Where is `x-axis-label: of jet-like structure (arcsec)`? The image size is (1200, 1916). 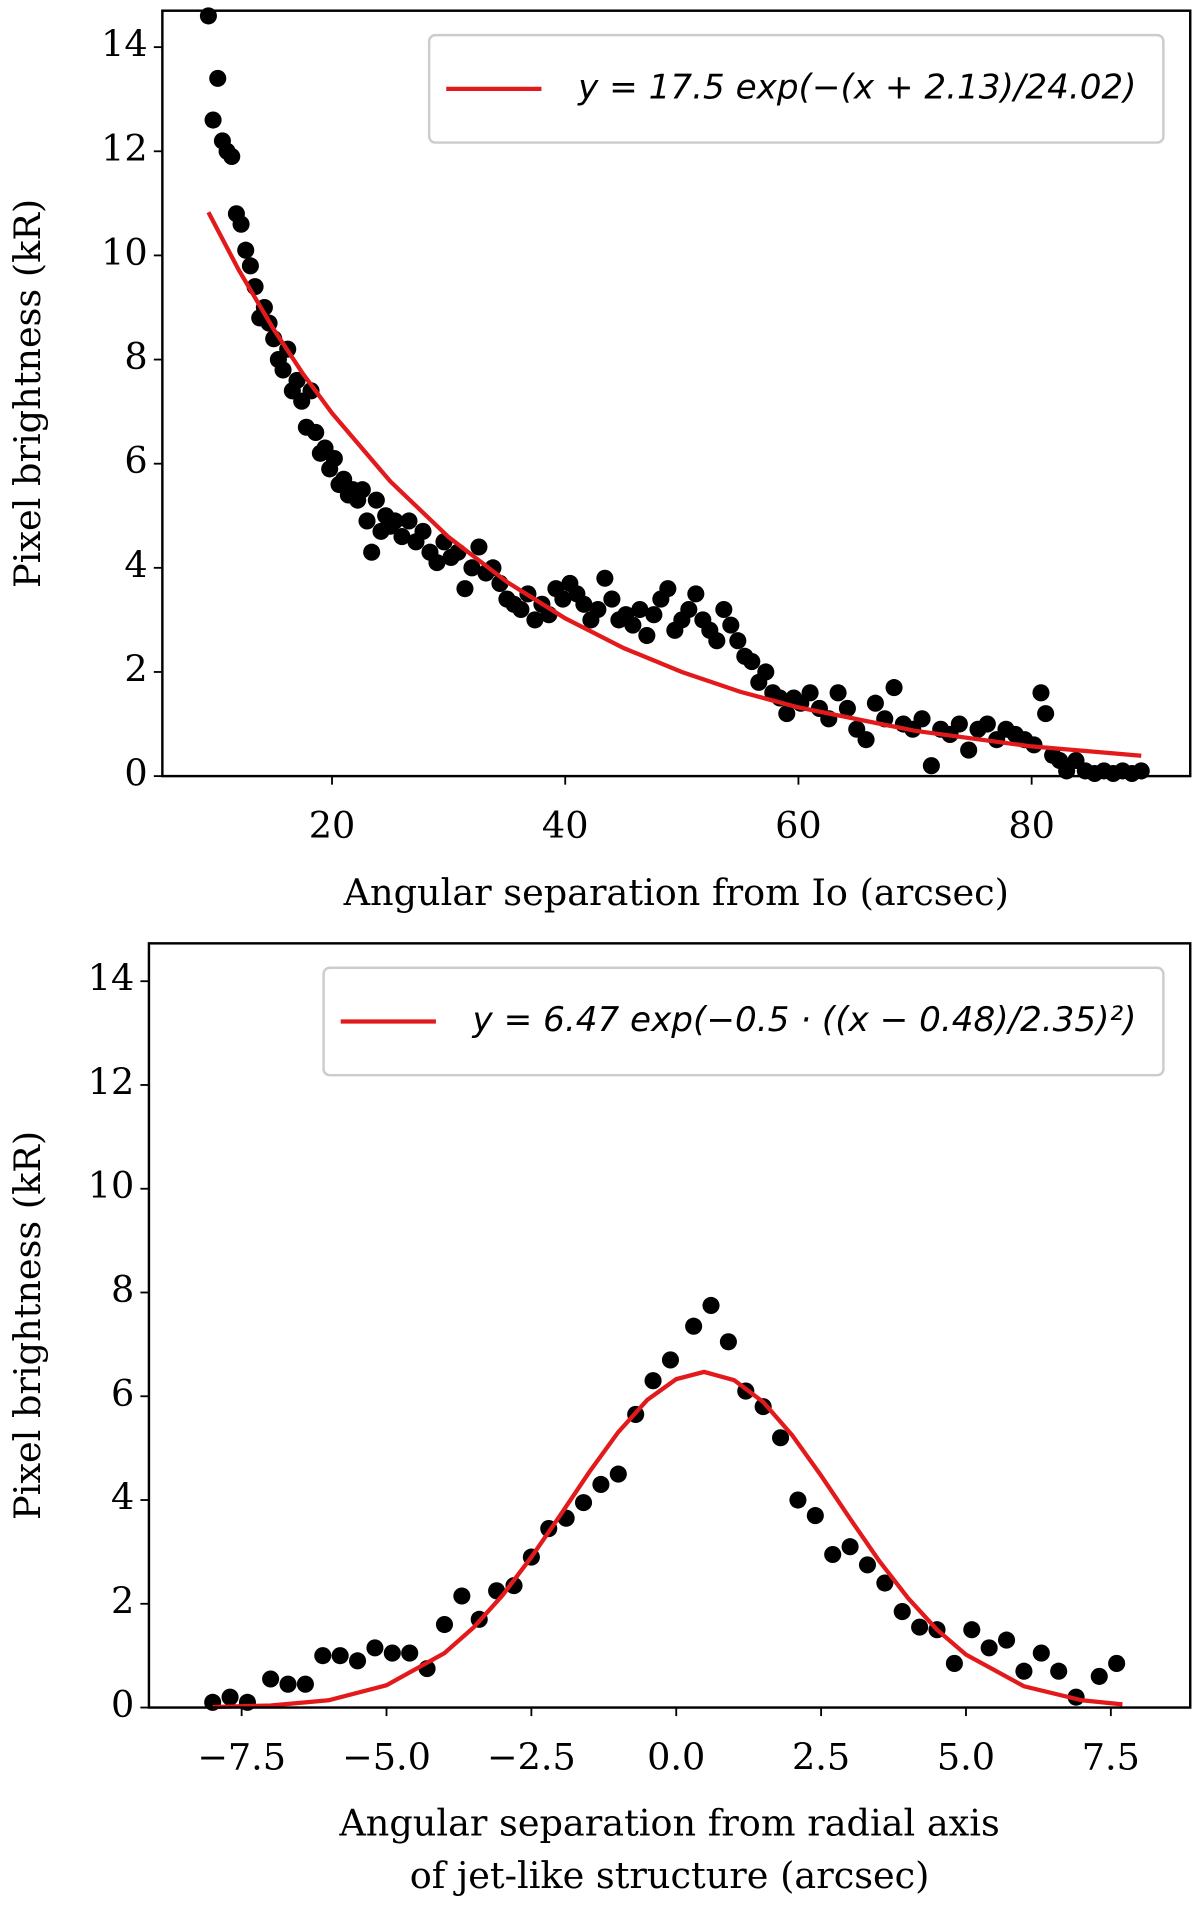 x-axis-label: of jet-like structure (arcsec) is located at coordinates (670, 1875).